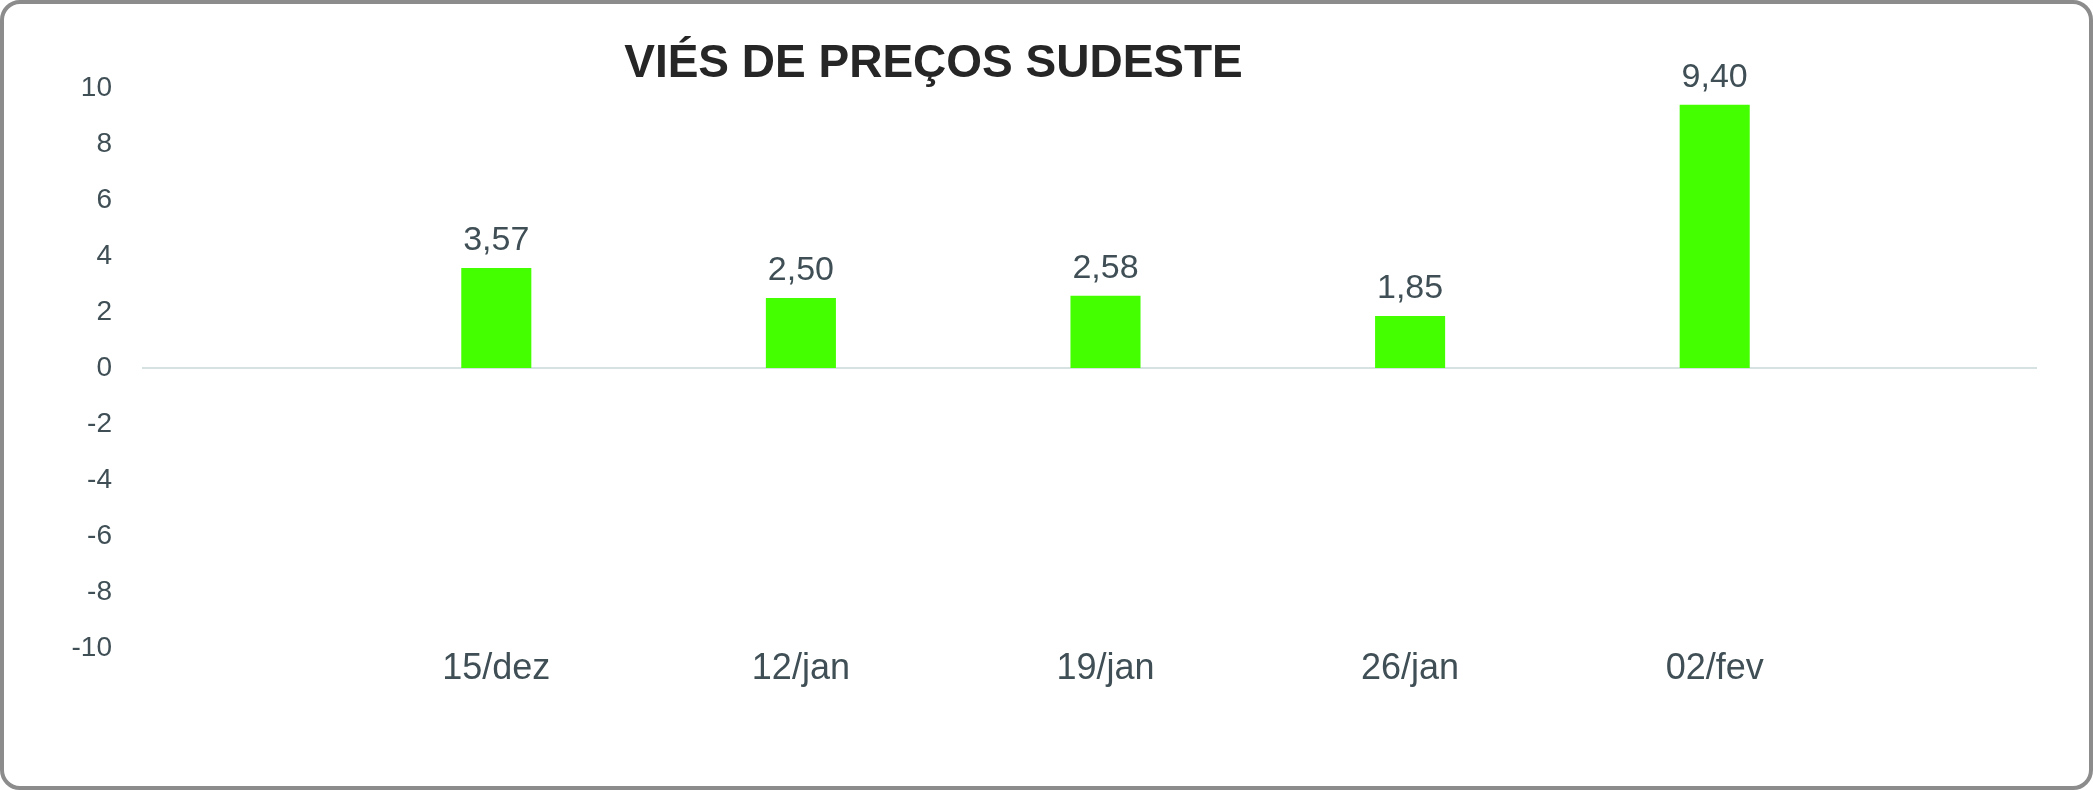 The height and width of the screenshot is (790, 2093). What do you see at coordinates (99, 478) in the screenshot?
I see `y-tick-label: -4` at bounding box center [99, 478].